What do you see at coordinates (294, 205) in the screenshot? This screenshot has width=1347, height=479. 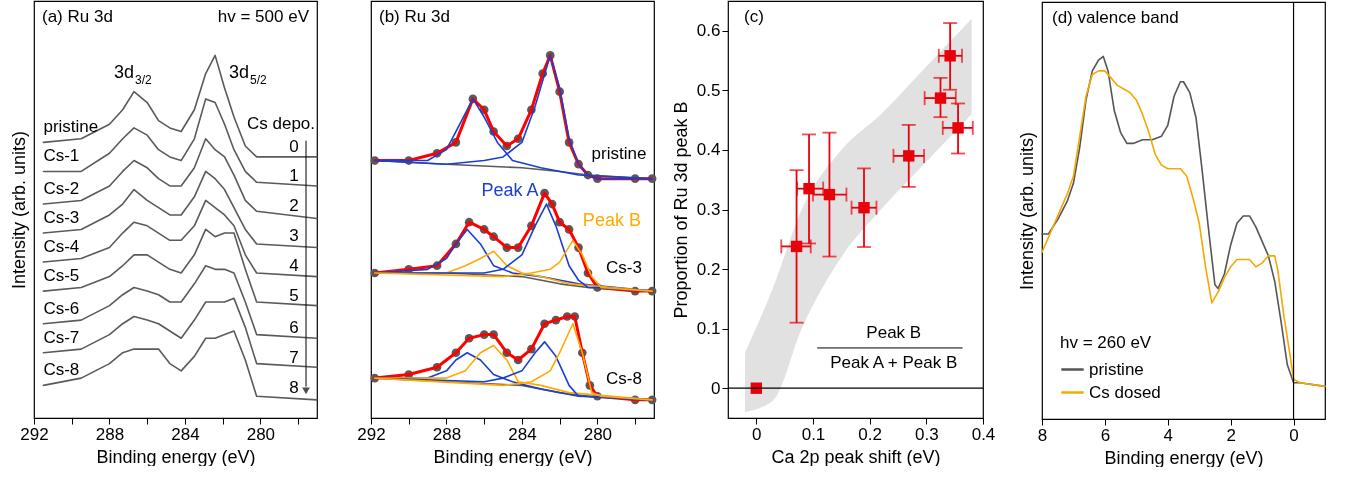 I see `annotation: 2` at bounding box center [294, 205].